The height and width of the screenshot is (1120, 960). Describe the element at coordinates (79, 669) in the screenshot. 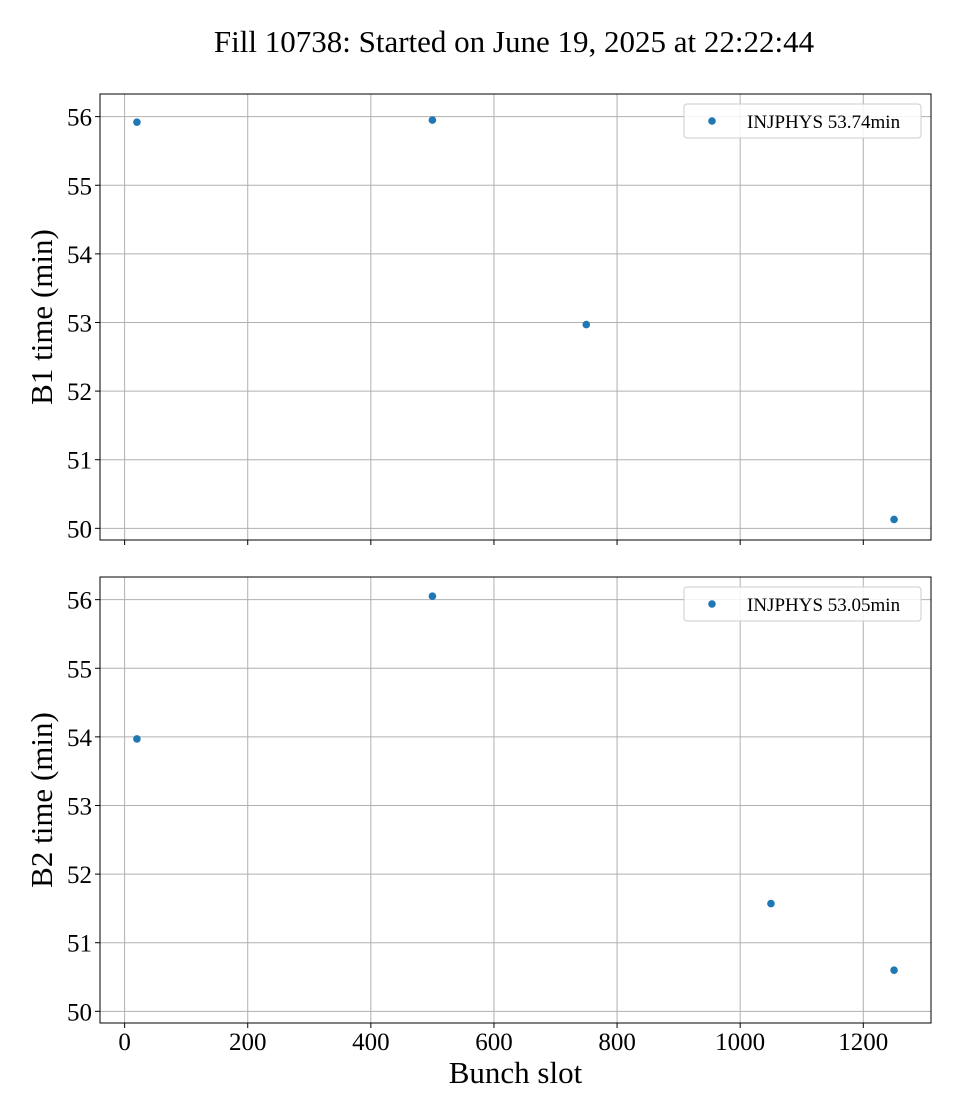

I see `b2-ytick-label: 55` at that location.